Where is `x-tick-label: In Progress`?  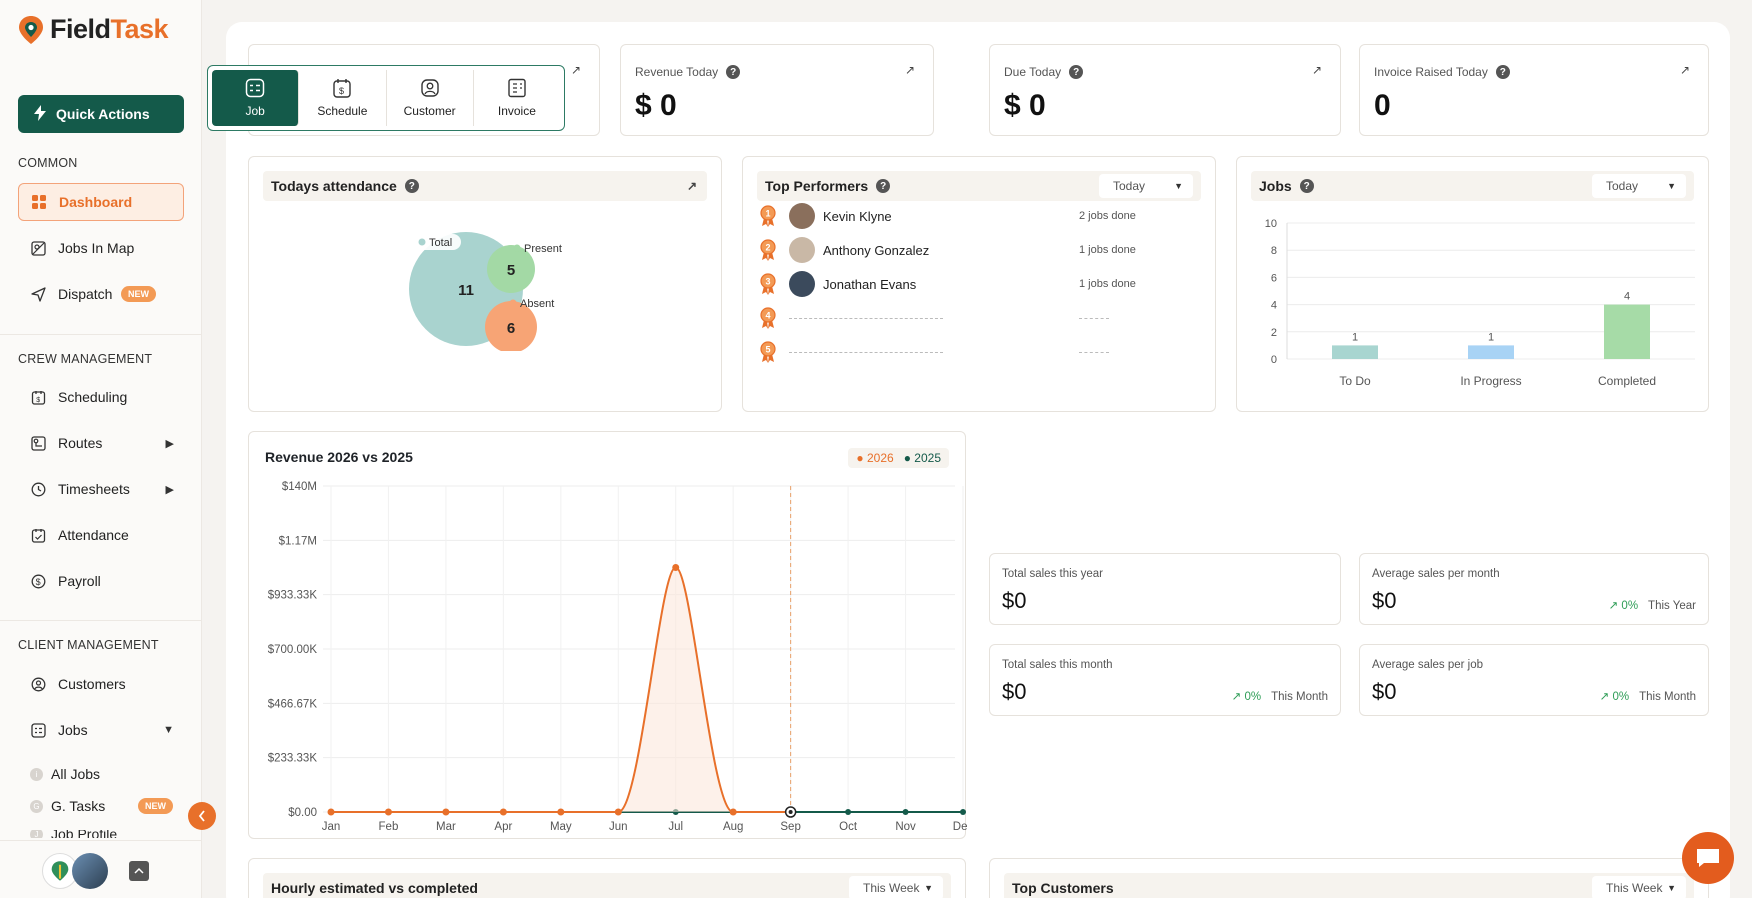
x-tick-label: In Progress is located at coordinates (1490, 381).